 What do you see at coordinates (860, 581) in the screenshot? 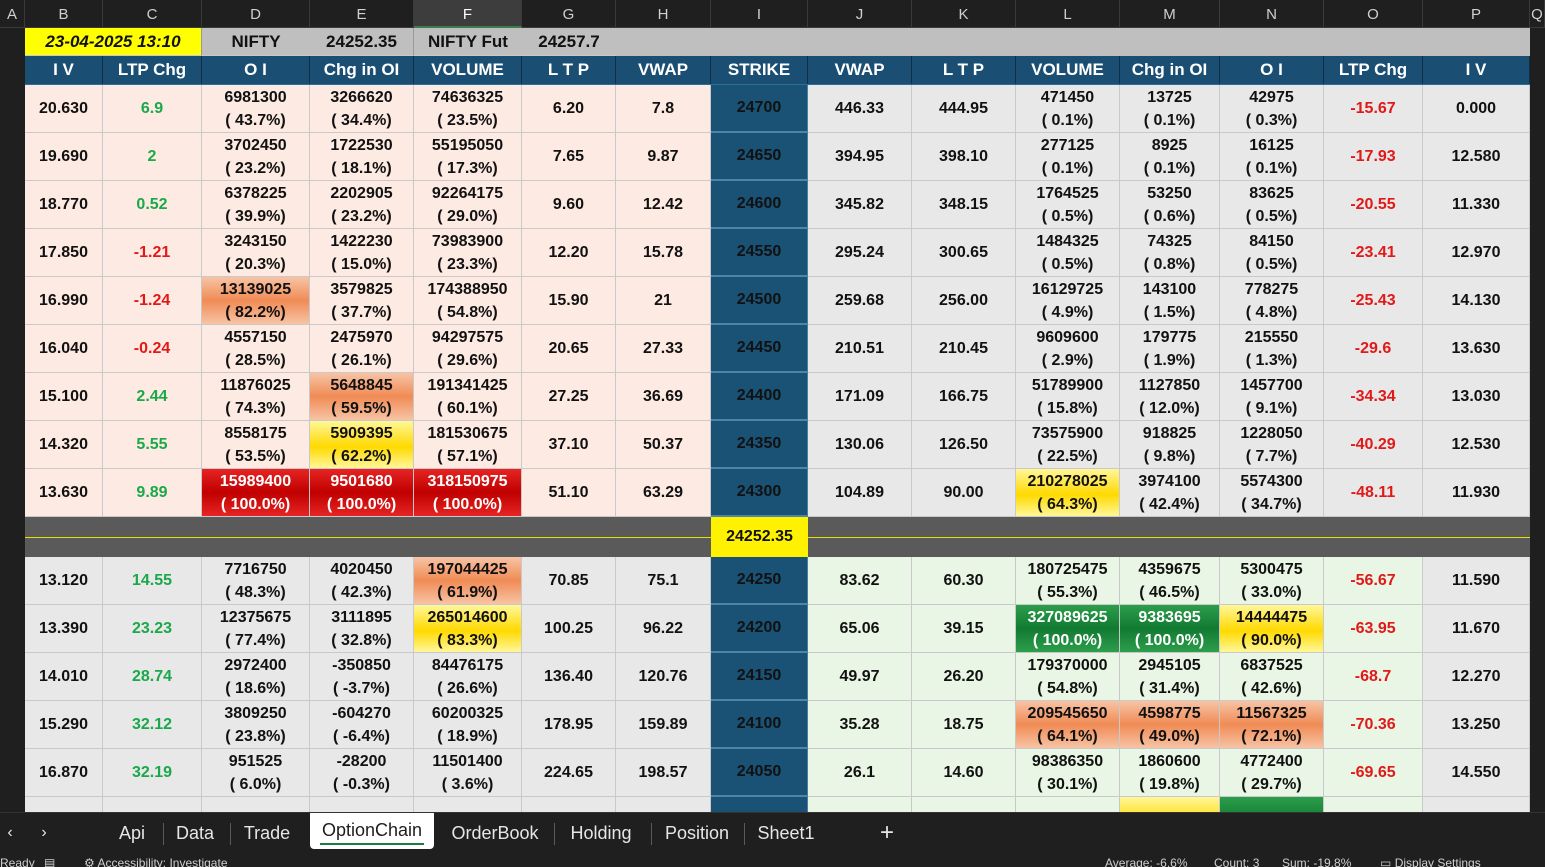
I see `cell-vwap-put: 83.62` at bounding box center [860, 581].